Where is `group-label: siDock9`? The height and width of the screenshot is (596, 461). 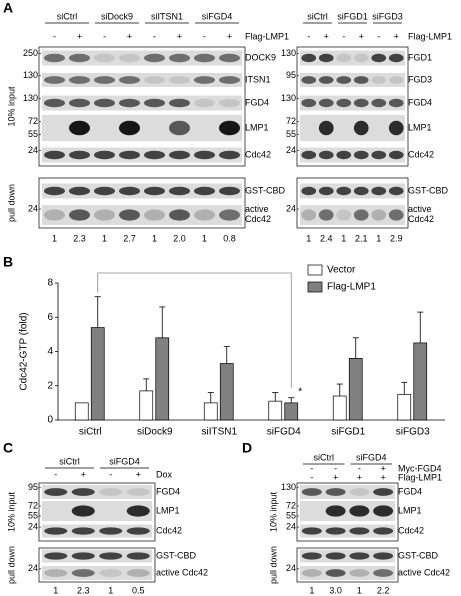
group-label: siDock9 is located at coordinates (117, 16).